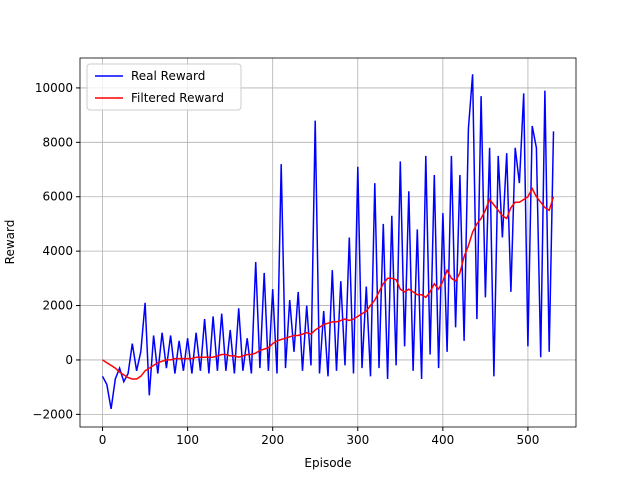  What do you see at coordinates (103, 440) in the screenshot?
I see `x-tick-label: 0` at bounding box center [103, 440].